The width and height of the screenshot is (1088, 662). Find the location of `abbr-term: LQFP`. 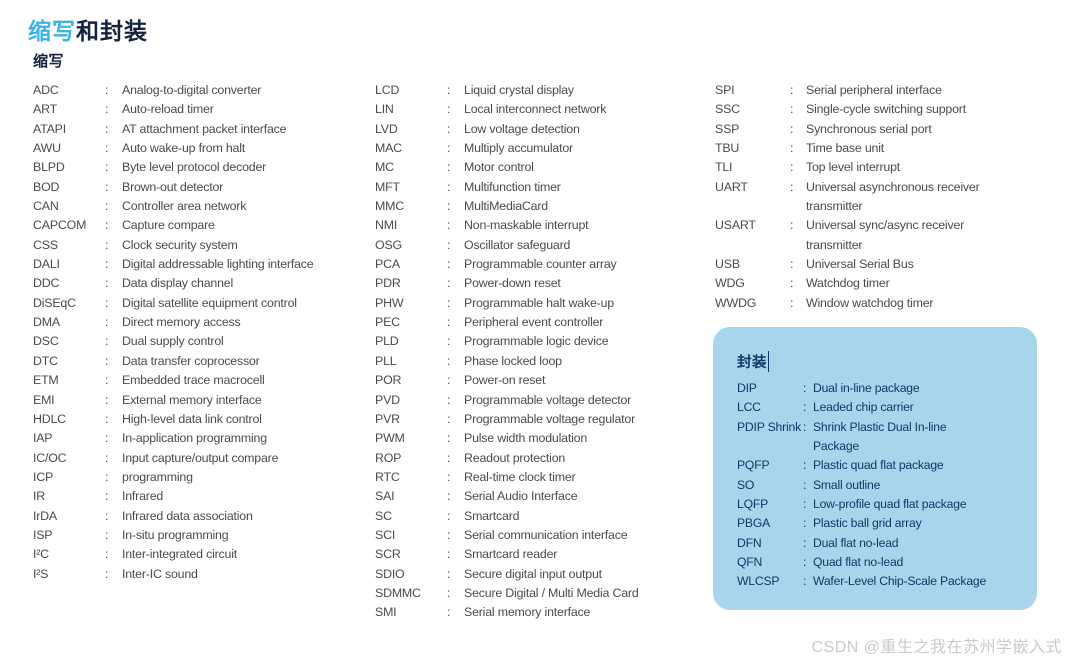

abbr-term: LQFP is located at coordinates (753, 504).